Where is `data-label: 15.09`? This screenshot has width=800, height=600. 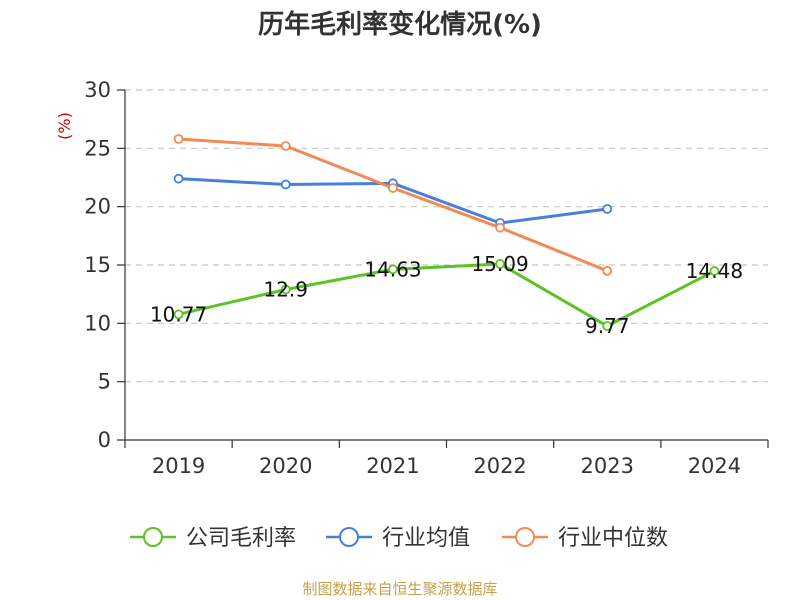 data-label: 15.09 is located at coordinates (499, 264).